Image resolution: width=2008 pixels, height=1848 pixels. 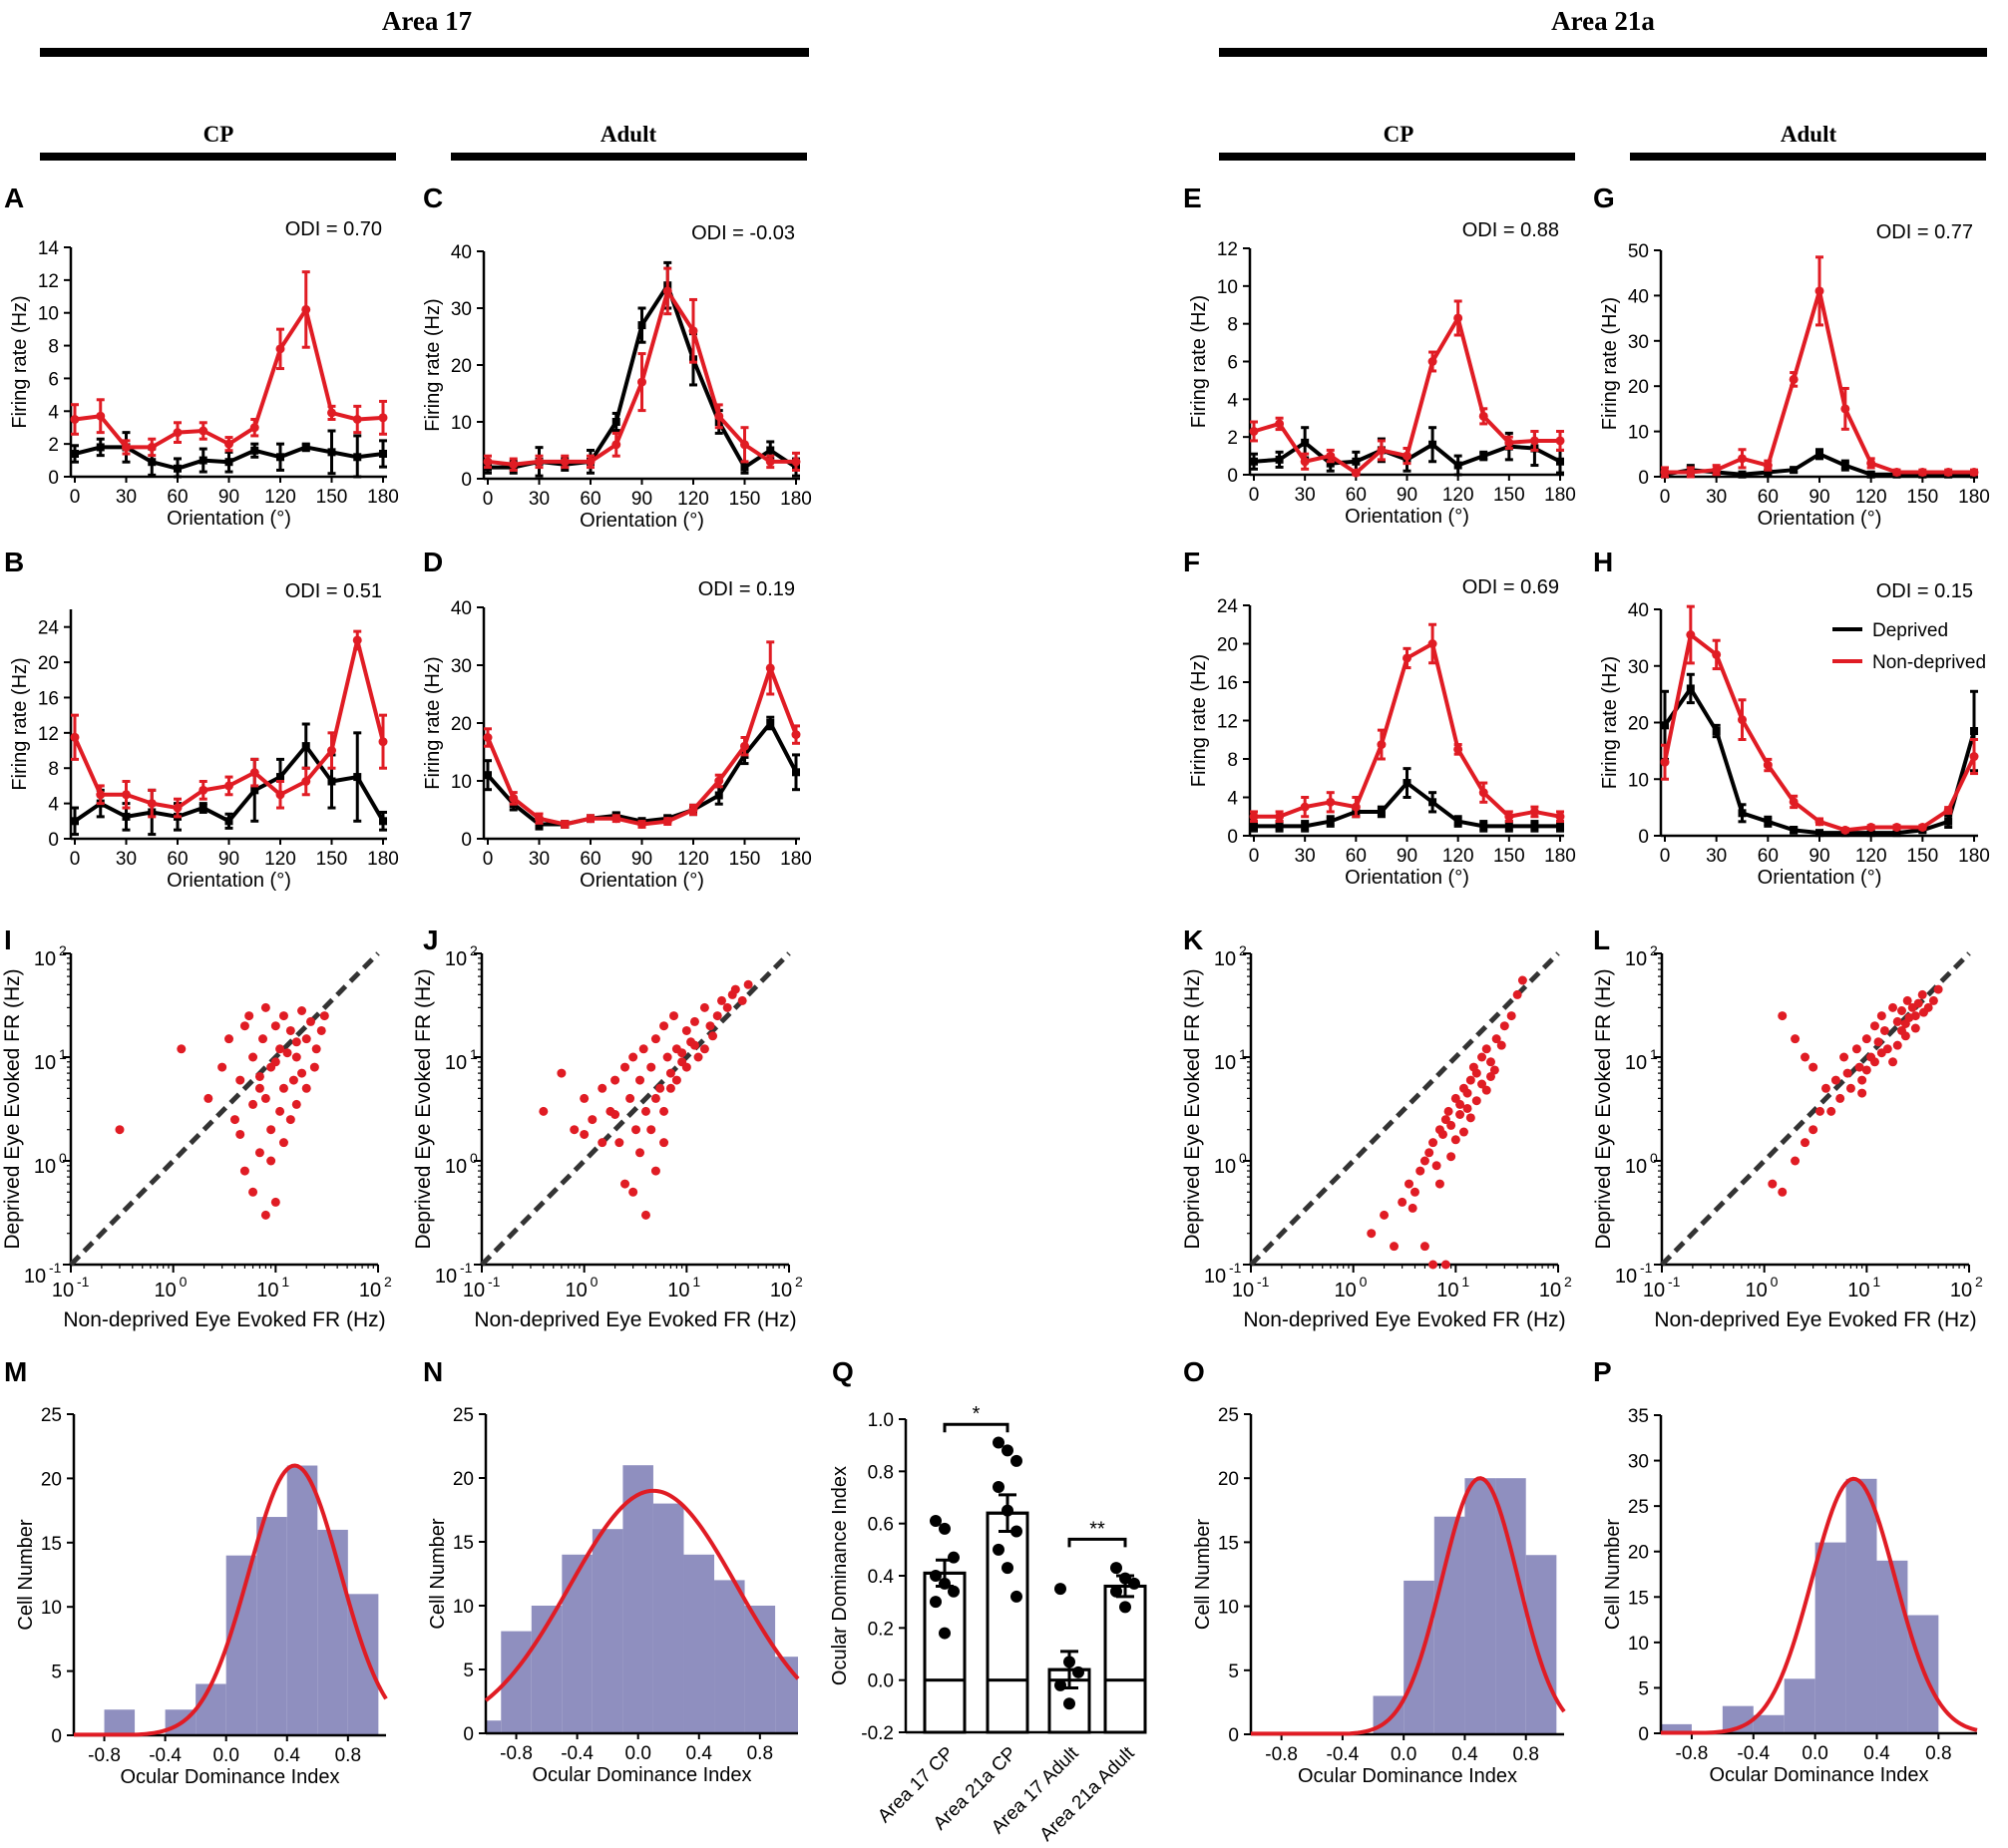 What do you see at coordinates (1809, 134) in the screenshot?
I see `area21a-adult-header: Adult` at bounding box center [1809, 134].